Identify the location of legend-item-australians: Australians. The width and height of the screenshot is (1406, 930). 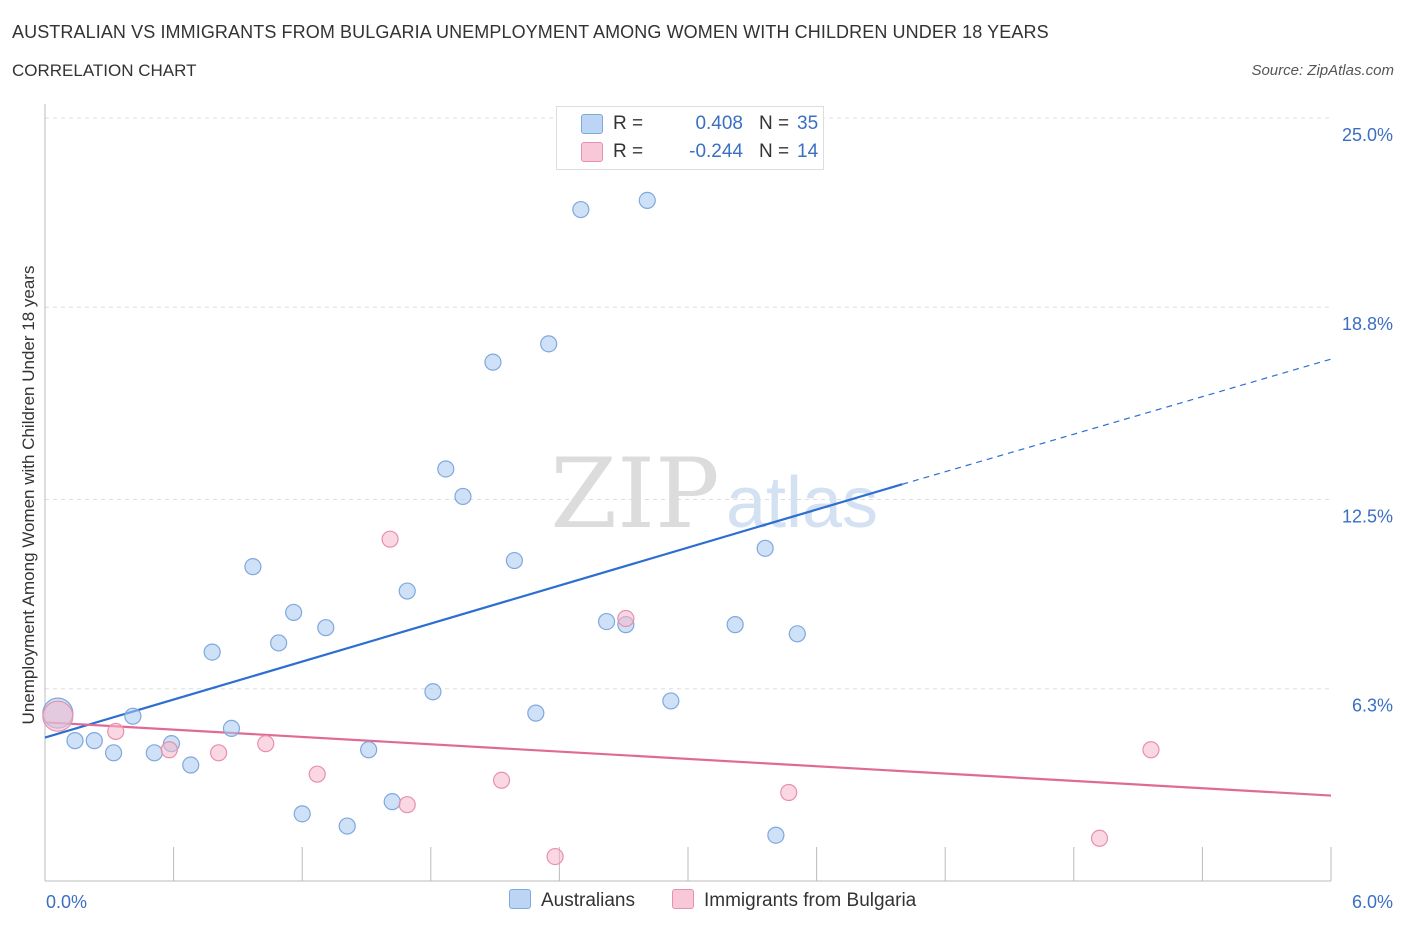
(572, 900).